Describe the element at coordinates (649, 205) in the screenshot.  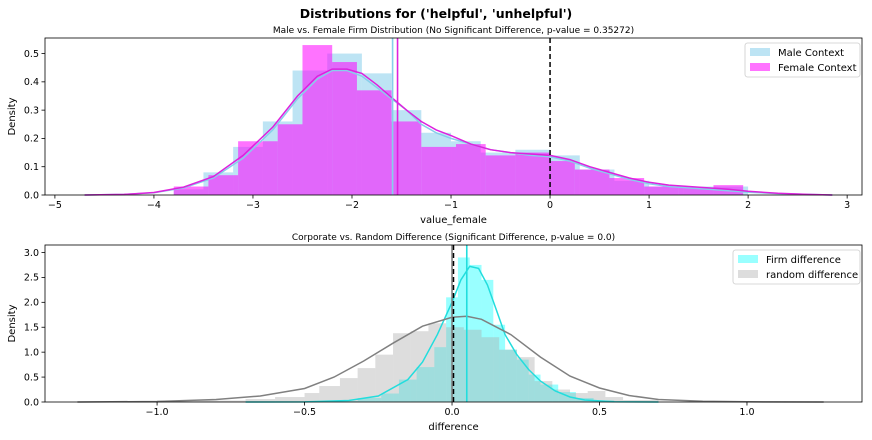
I see `x-tick-label: 1` at that location.